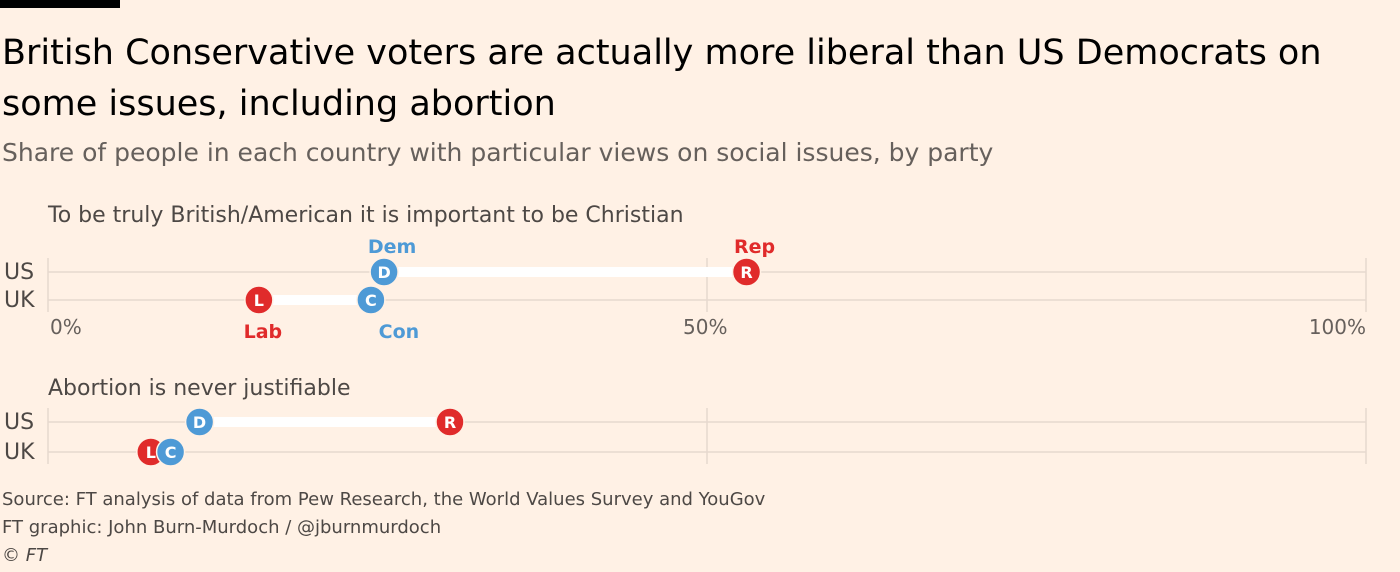 Image resolution: width=1400 pixels, height=572 pixels. Describe the element at coordinates (263, 332) in the screenshot. I see `party-label-lab: Lab` at that location.